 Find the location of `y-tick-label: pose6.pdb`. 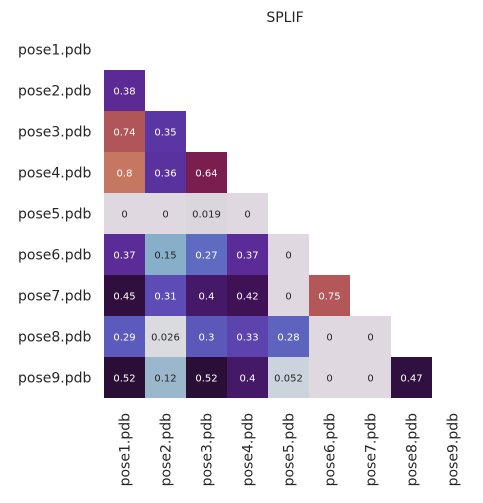

y-tick-label: pose6.pdb is located at coordinates (54, 256).